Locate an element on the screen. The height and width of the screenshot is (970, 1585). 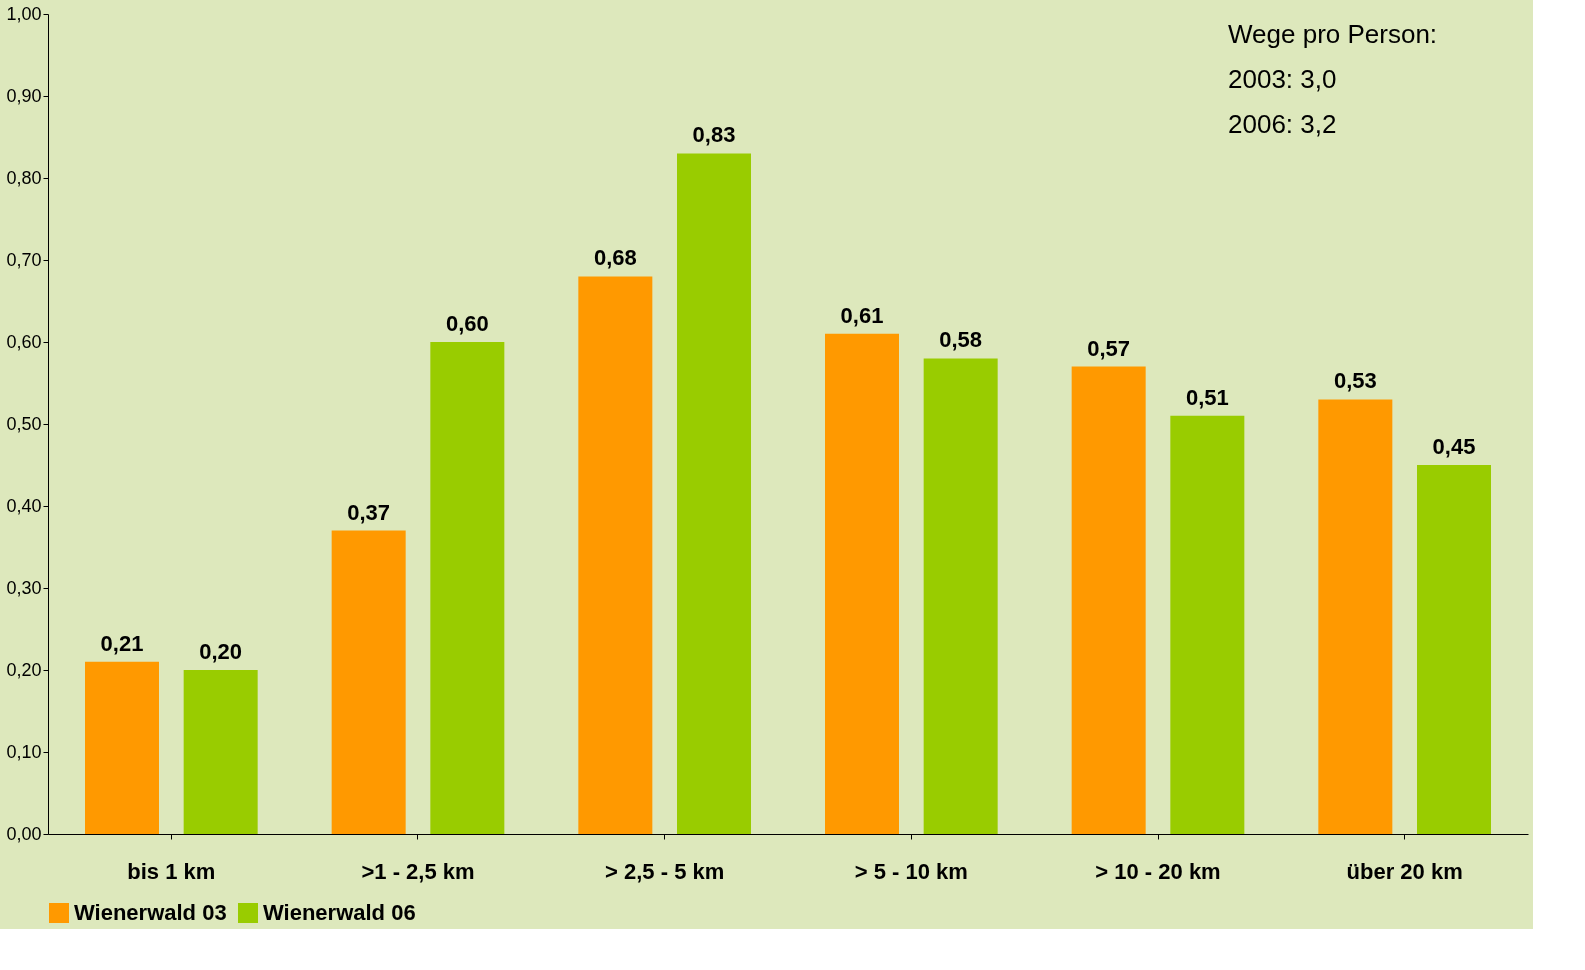
x-tick-label: bis 1 km is located at coordinates (171, 871).